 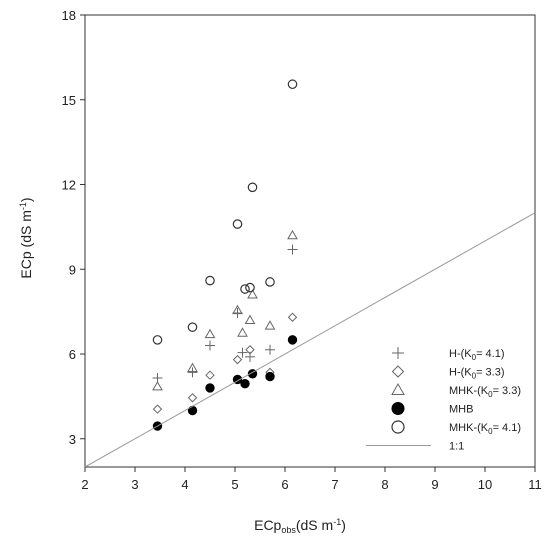 I want to click on x-tick-label: 11, so click(x=535, y=484).